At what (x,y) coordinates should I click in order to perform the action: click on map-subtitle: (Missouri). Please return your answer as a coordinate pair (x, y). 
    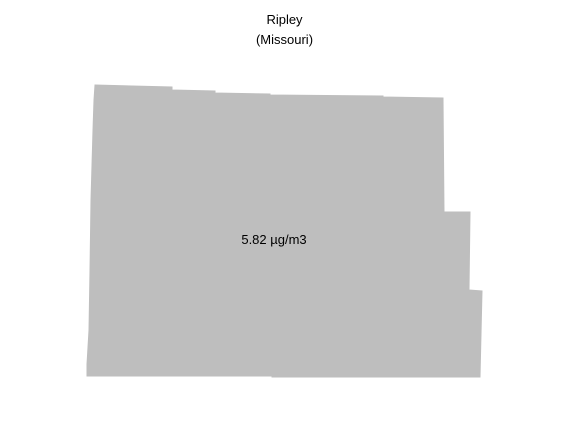
    Looking at the image, I should click on (284, 39).